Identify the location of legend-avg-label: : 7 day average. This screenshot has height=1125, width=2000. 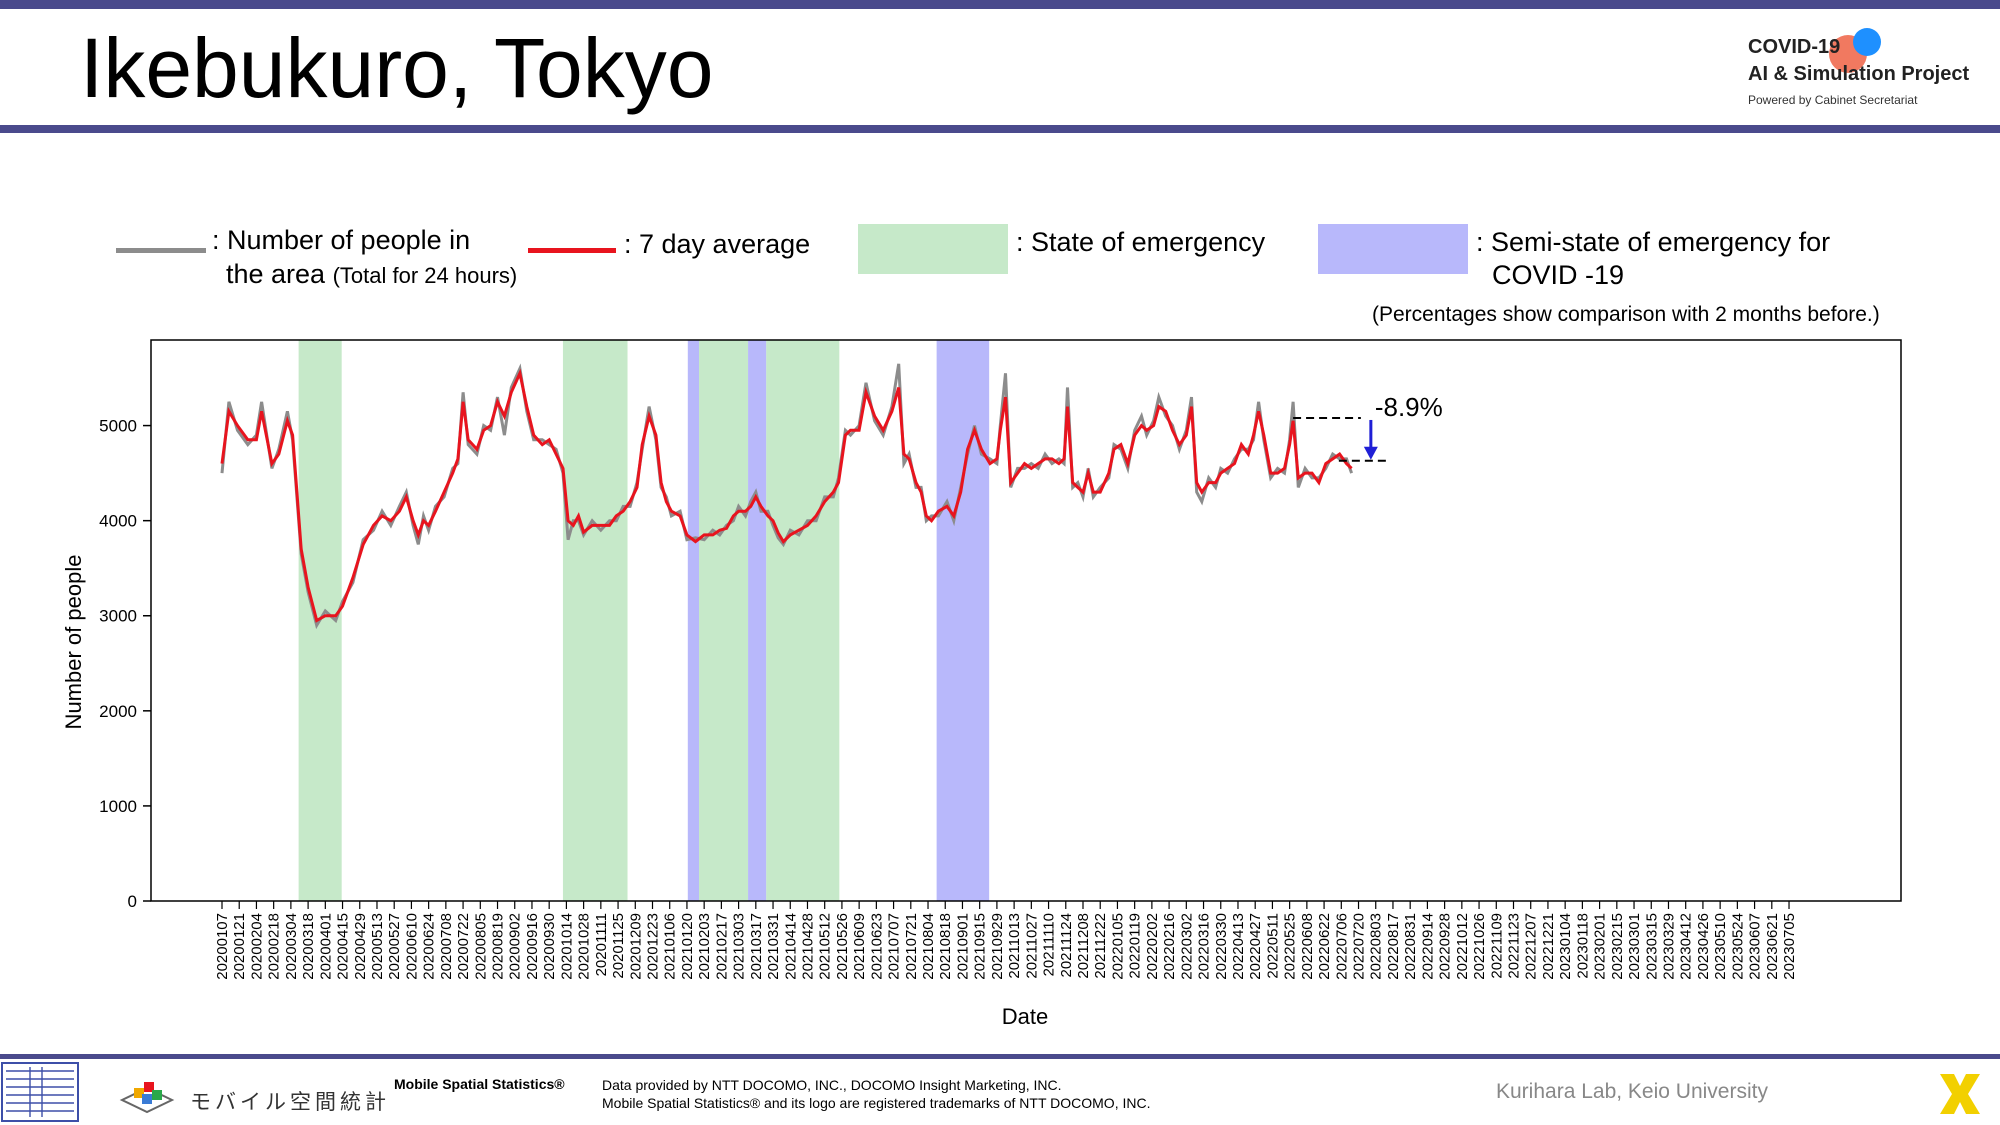
(717, 244).